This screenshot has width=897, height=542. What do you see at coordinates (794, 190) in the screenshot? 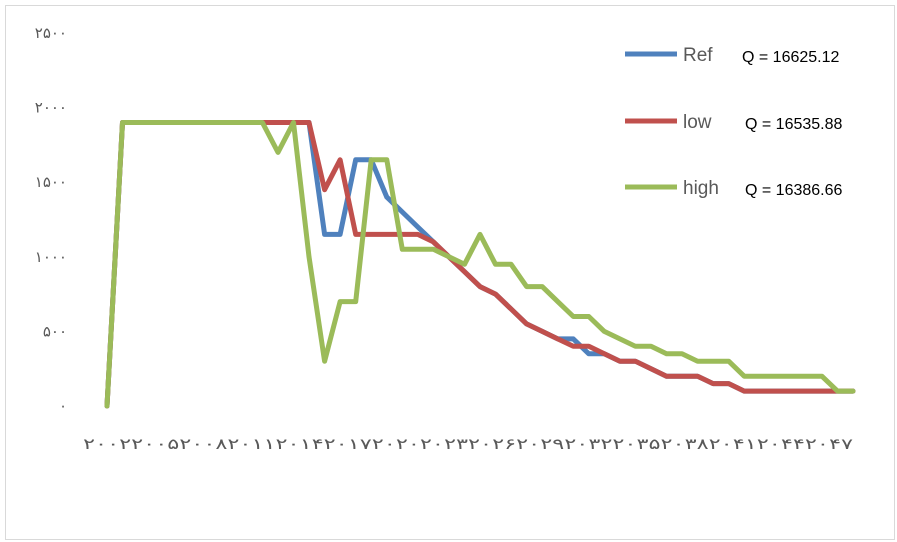
I see `q-value-label-high: Q = 16386.66` at bounding box center [794, 190].